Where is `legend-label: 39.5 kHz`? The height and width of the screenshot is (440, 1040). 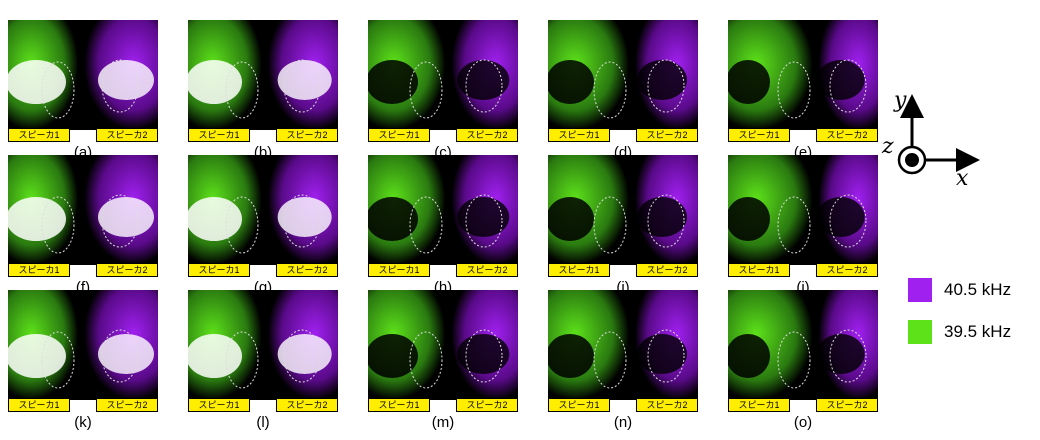
legend-label: 39.5 kHz is located at coordinates (978, 331).